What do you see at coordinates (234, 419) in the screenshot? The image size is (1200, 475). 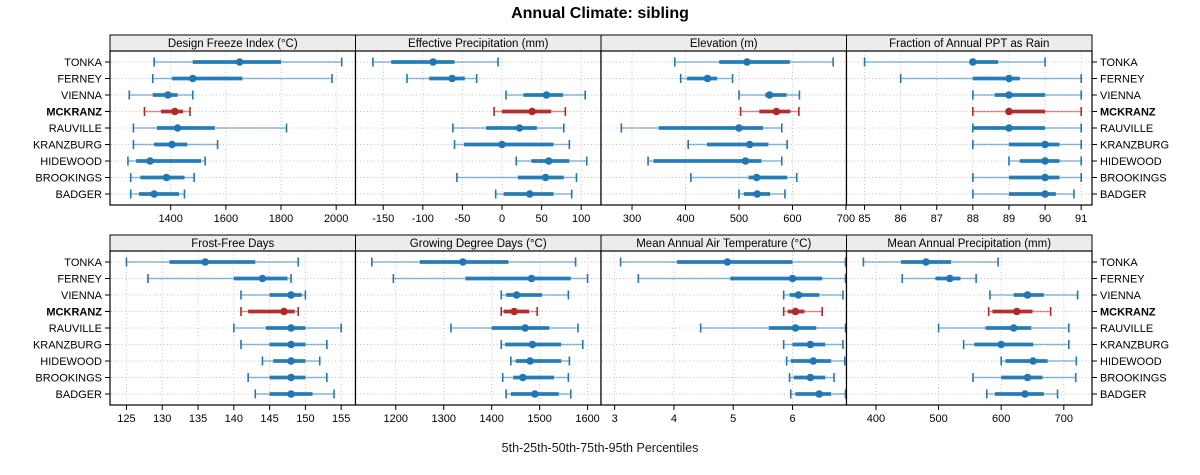 I see `x-tick-label: 140` at bounding box center [234, 419].